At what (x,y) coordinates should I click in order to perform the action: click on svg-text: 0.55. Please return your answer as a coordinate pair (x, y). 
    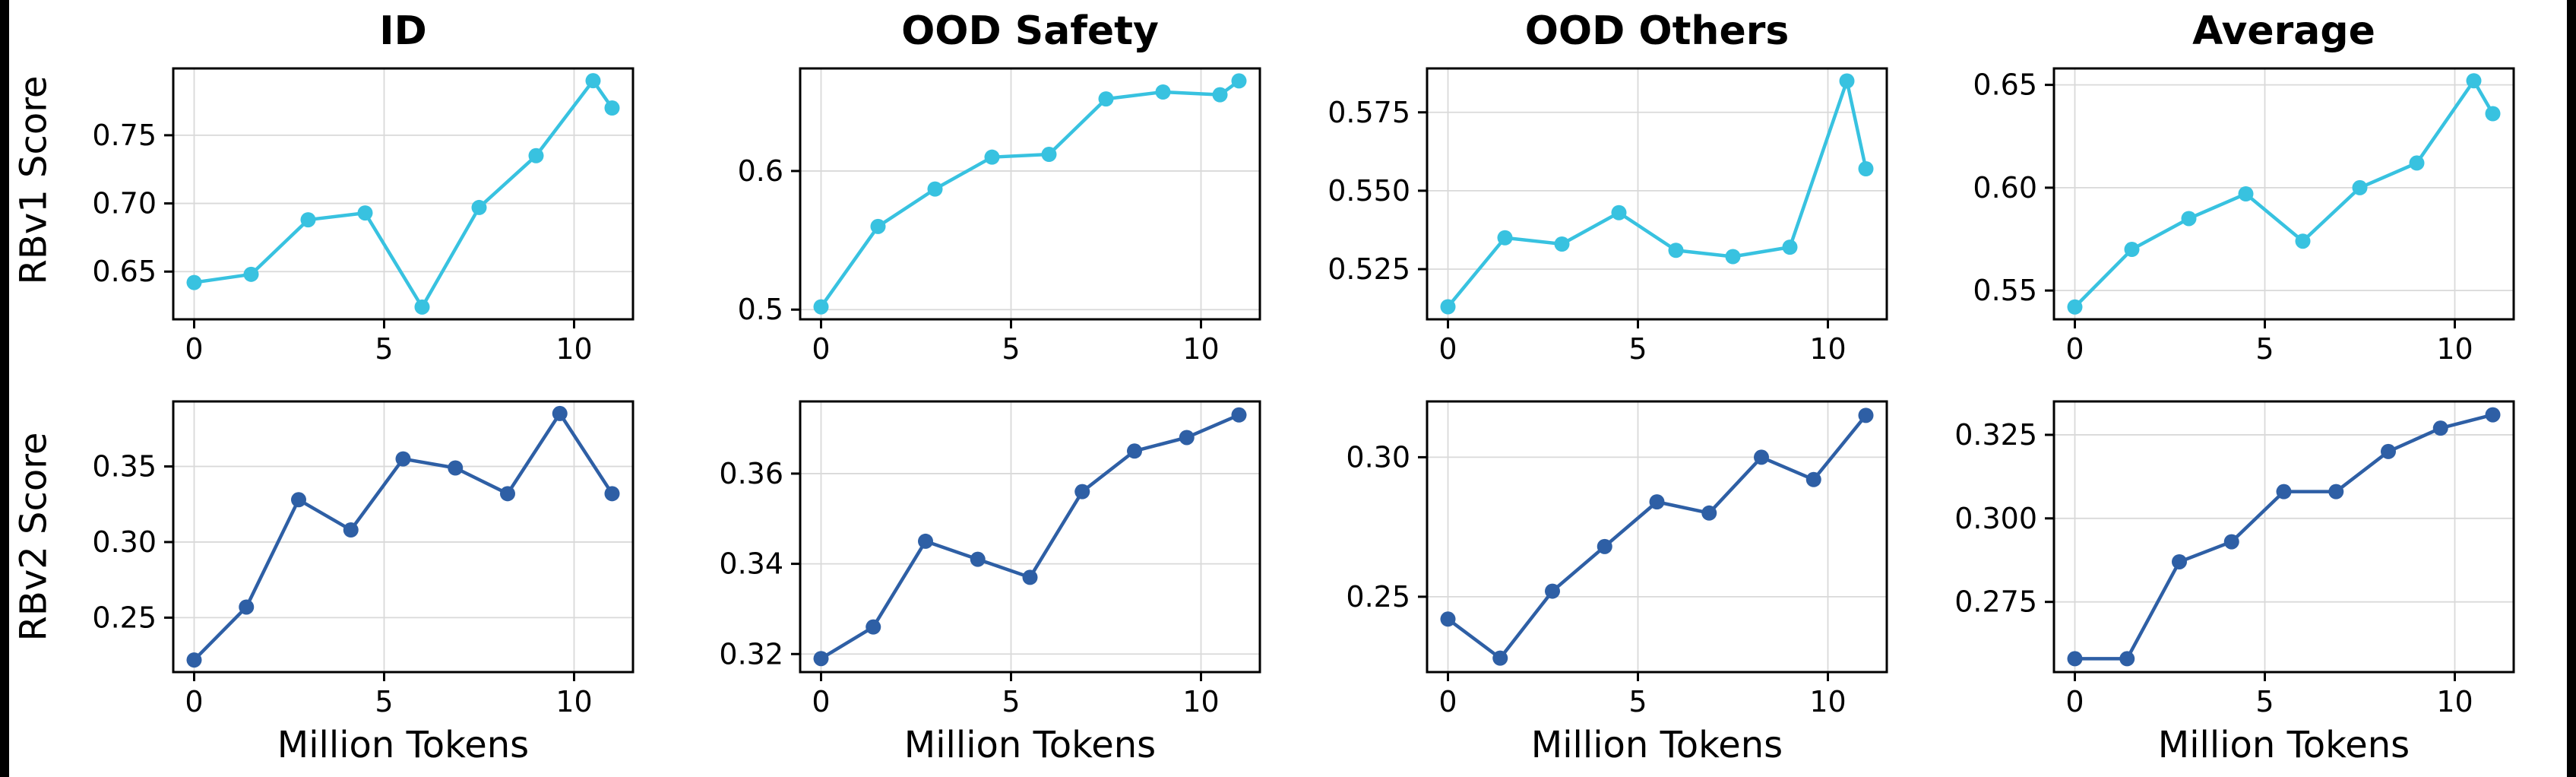
    Looking at the image, I should click on (2005, 291).